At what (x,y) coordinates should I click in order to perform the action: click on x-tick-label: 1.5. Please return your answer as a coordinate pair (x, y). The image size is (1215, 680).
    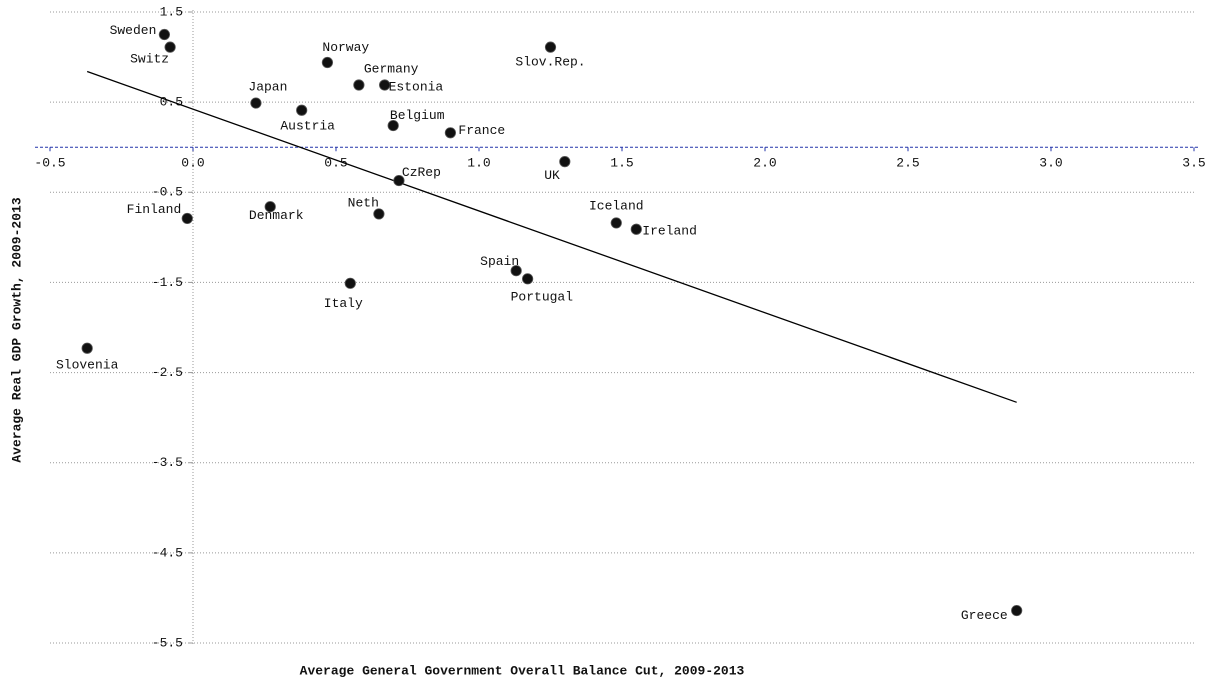
    Looking at the image, I should click on (621, 163).